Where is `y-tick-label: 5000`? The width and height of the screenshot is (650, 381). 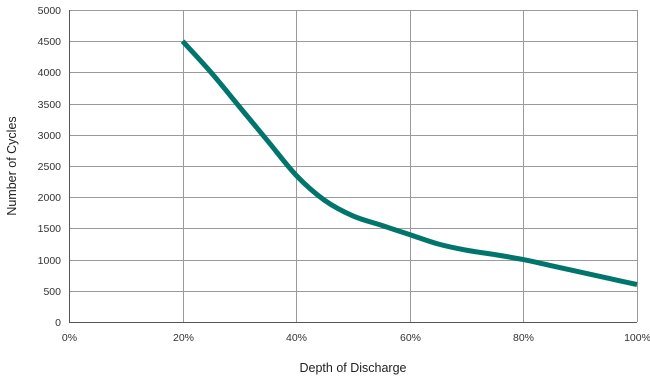
y-tick-label: 5000 is located at coordinates (50, 11).